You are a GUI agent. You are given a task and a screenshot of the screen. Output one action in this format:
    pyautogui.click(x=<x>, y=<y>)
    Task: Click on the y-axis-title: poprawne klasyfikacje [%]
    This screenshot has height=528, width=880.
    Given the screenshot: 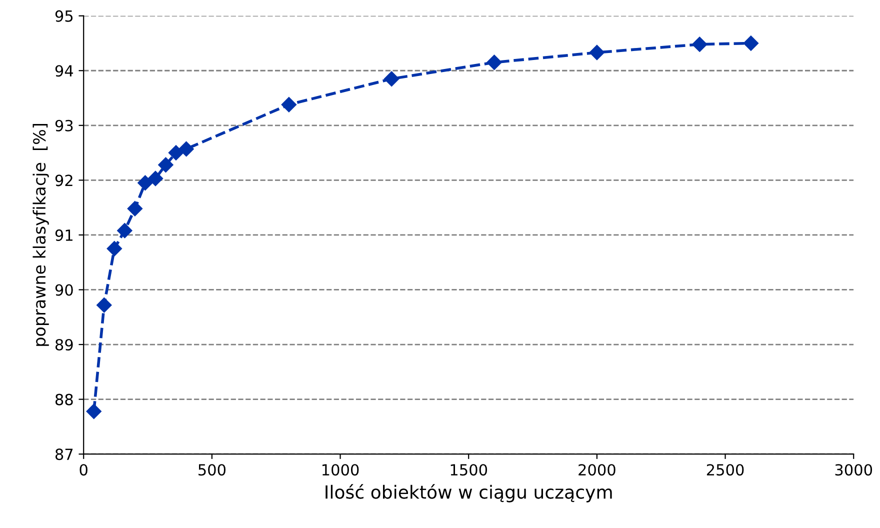 What is the action you would take?
    pyautogui.click(x=40, y=235)
    